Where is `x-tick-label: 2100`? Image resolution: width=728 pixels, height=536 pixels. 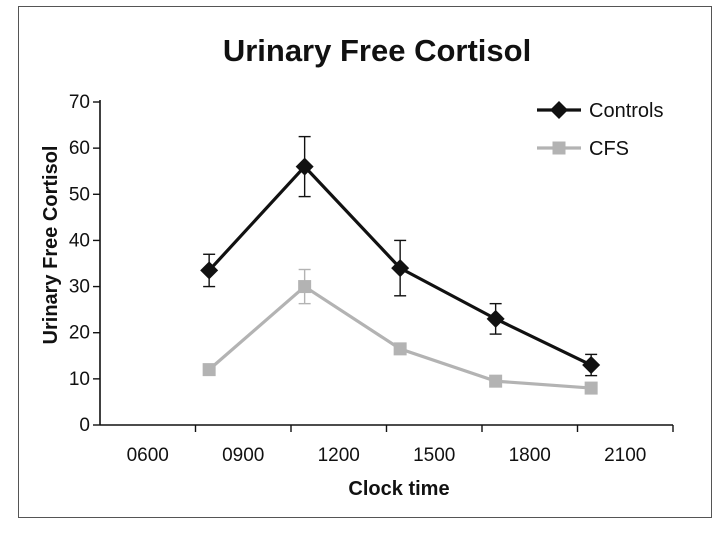
x-tick-label: 2100 is located at coordinates (625, 455).